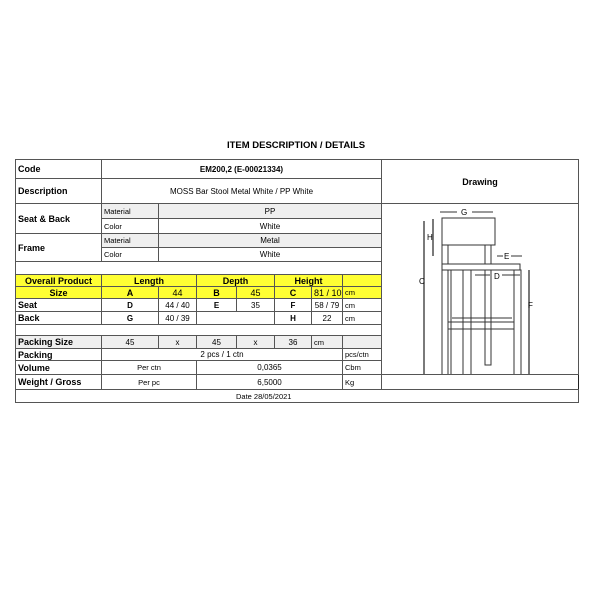 The height and width of the screenshot is (600, 600). What do you see at coordinates (362, 318) in the screenshot?
I see `back-unit: cm` at bounding box center [362, 318].